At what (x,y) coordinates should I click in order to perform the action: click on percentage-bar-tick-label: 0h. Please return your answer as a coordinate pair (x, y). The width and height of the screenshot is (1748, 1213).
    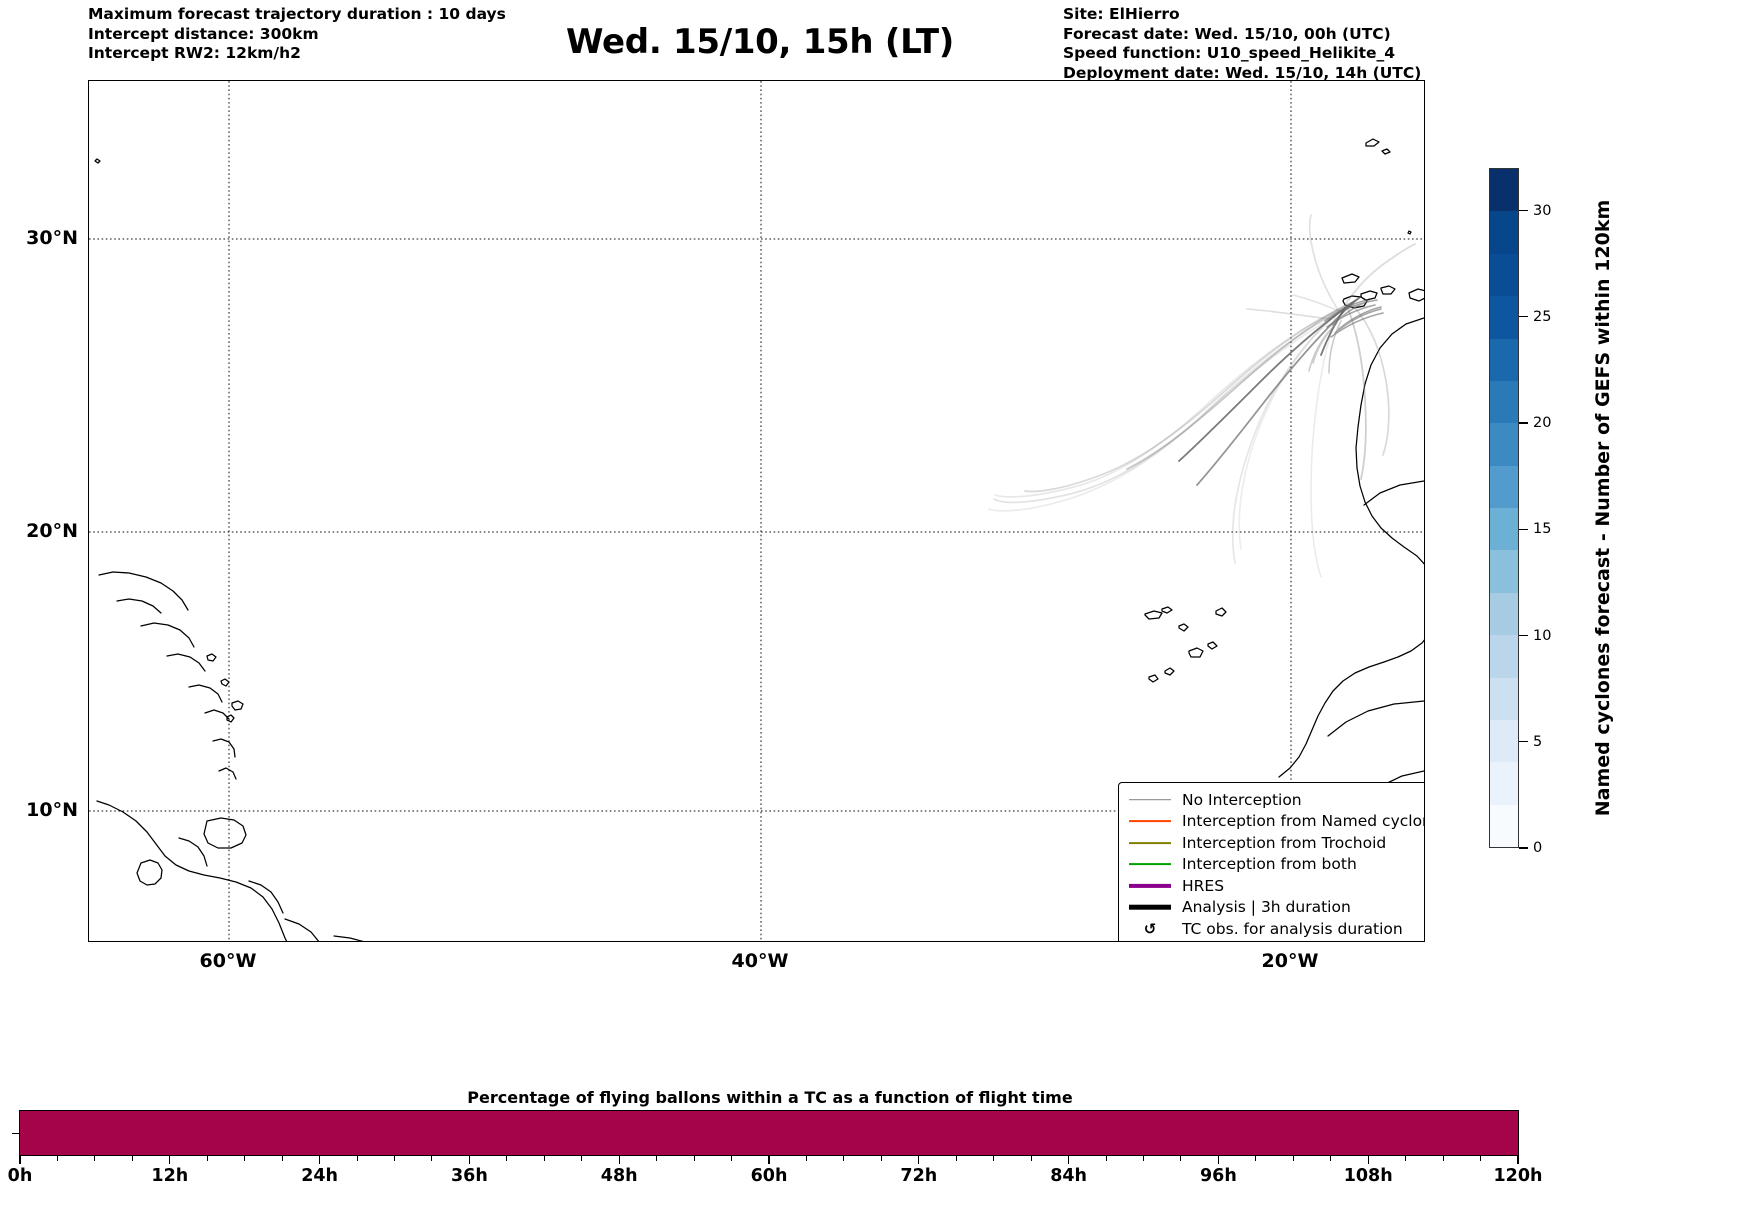
    Looking at the image, I should click on (20, 1176).